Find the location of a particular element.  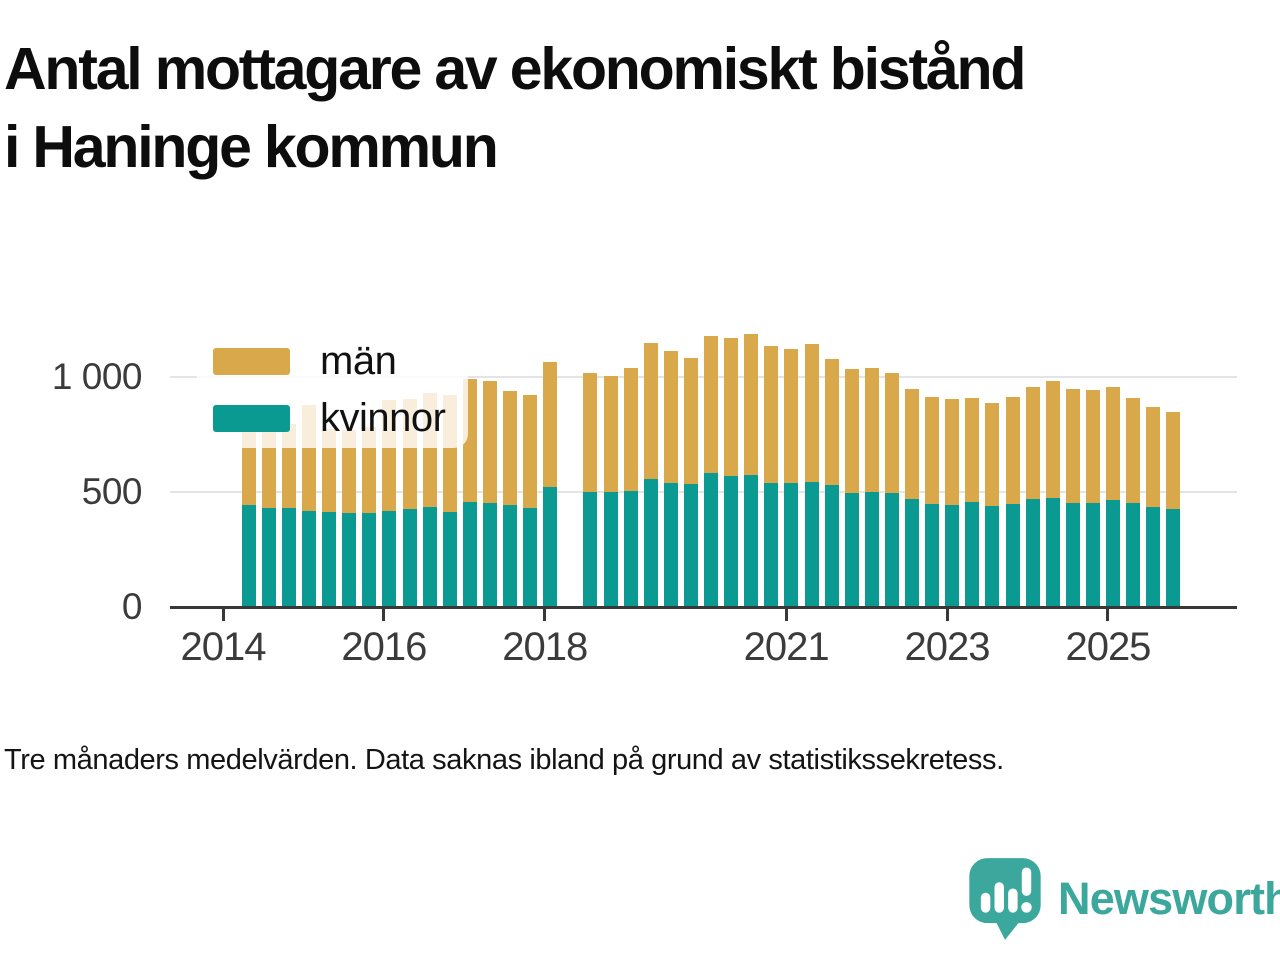

y-tick-label-1000: 1 000 is located at coordinates (97, 377).